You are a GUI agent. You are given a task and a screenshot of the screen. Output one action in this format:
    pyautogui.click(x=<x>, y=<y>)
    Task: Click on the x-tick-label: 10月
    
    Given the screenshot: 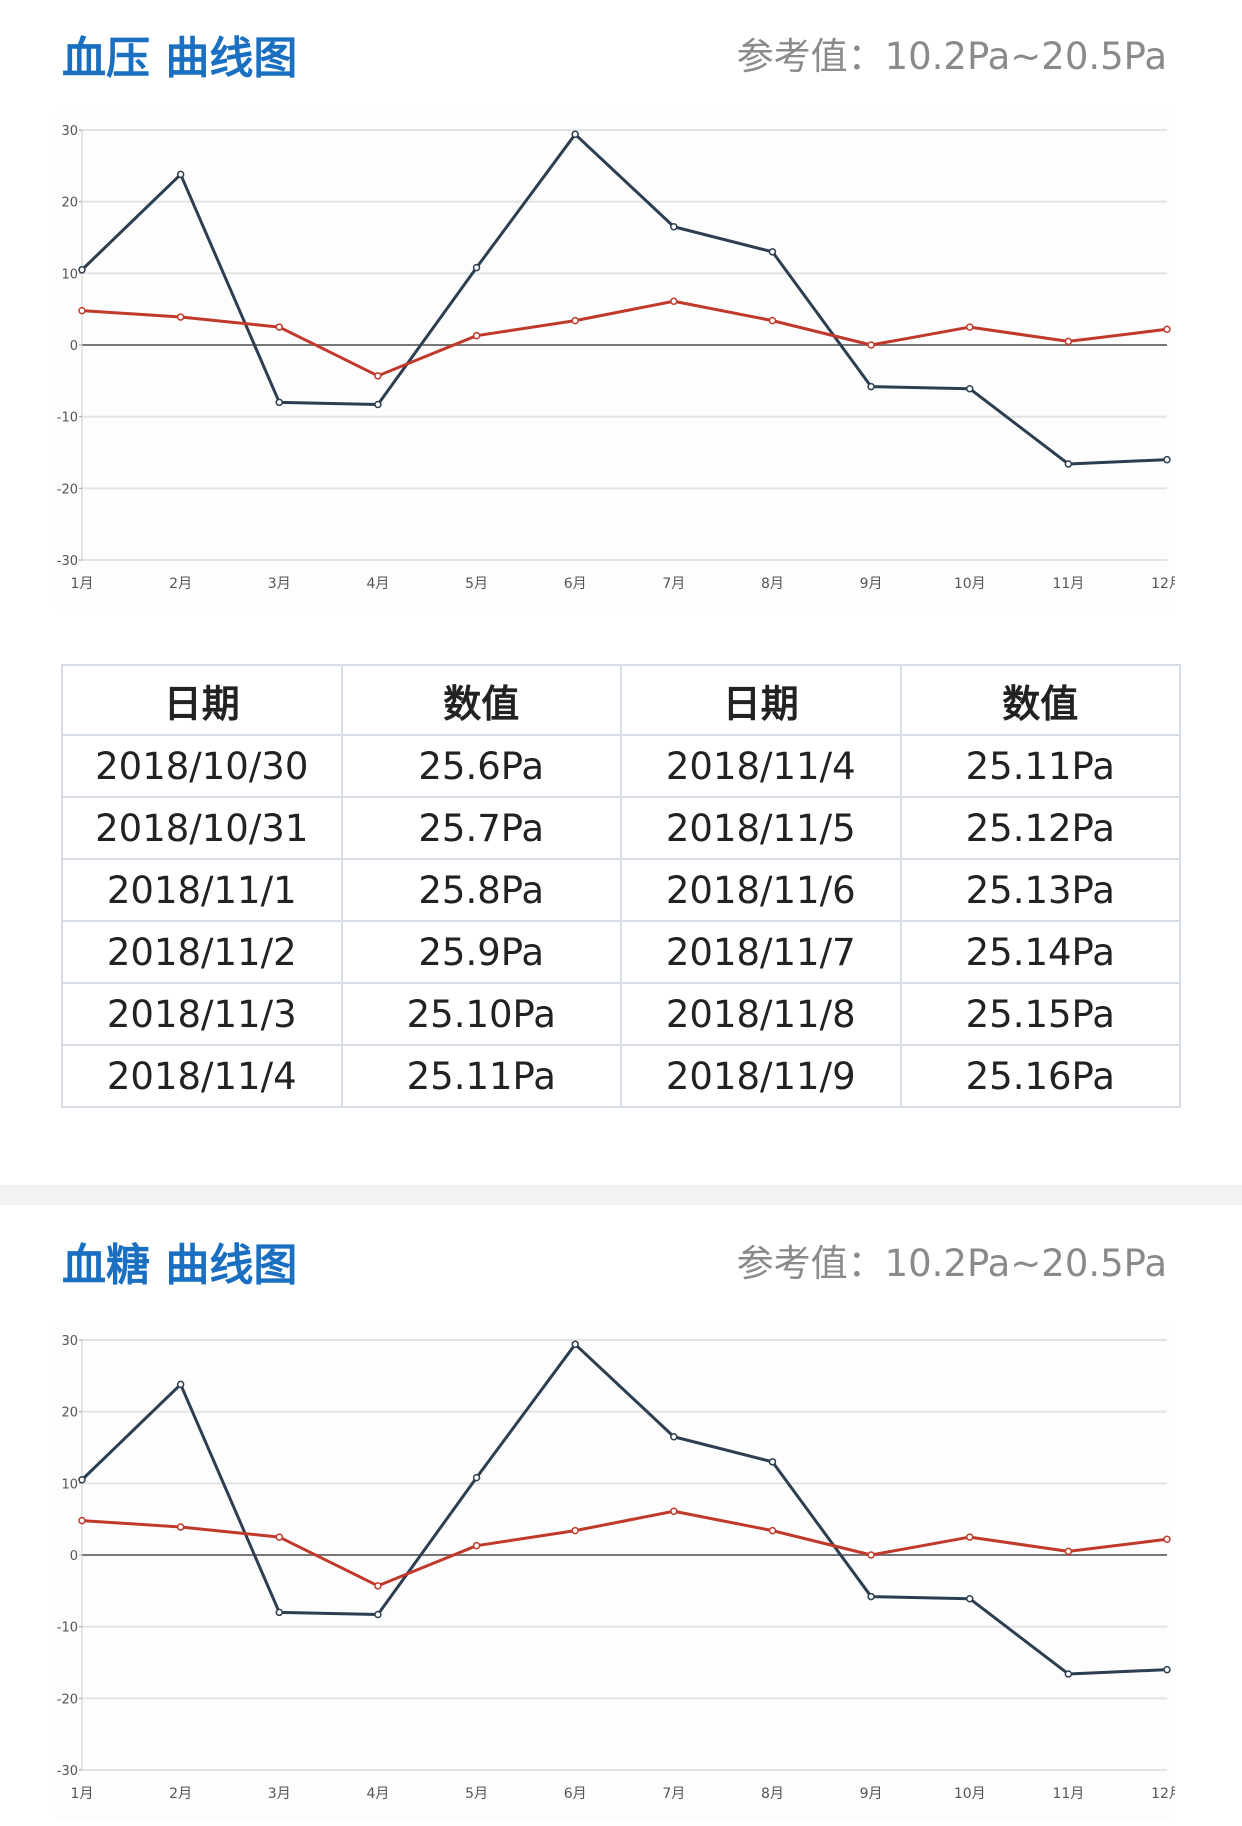 What is the action you would take?
    pyautogui.click(x=970, y=584)
    